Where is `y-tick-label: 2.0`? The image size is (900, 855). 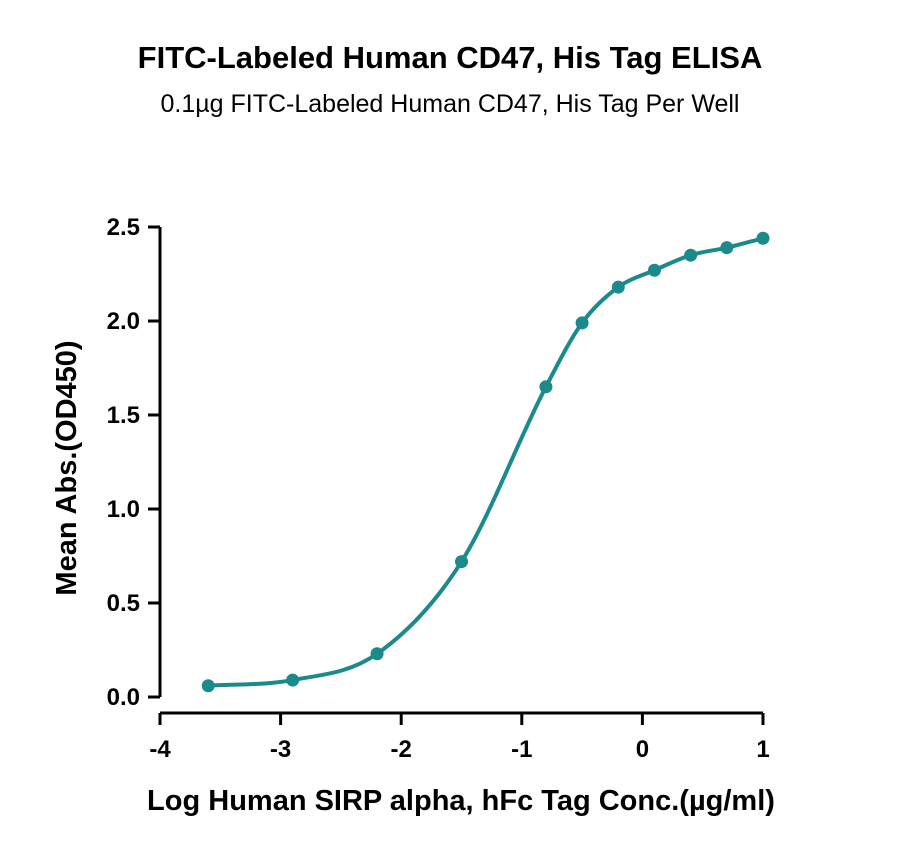
y-tick-label: 2.0 is located at coordinates (123, 321).